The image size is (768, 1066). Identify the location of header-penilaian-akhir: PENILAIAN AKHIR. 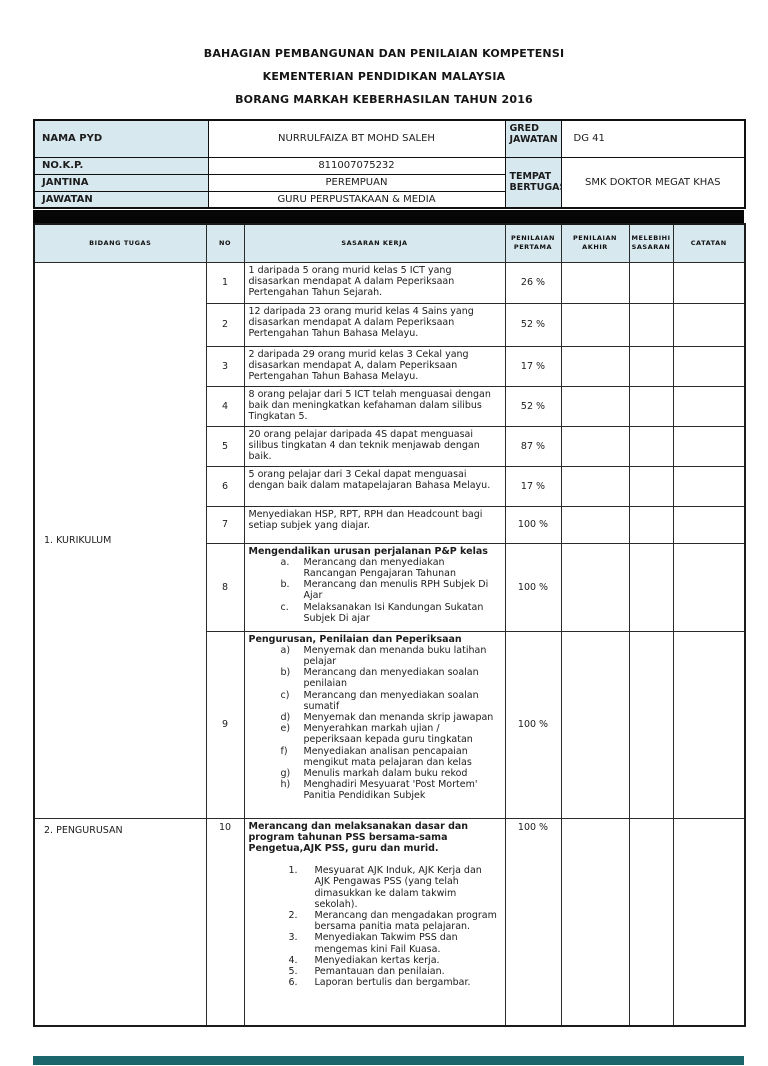
(595, 243).